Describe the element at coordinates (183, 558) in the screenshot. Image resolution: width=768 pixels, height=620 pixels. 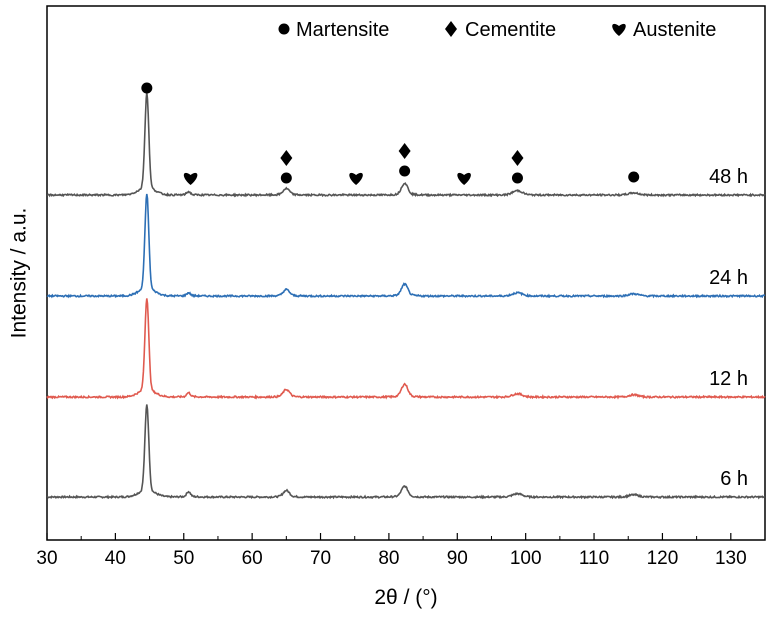
I see `x-tick-label: 50` at that location.